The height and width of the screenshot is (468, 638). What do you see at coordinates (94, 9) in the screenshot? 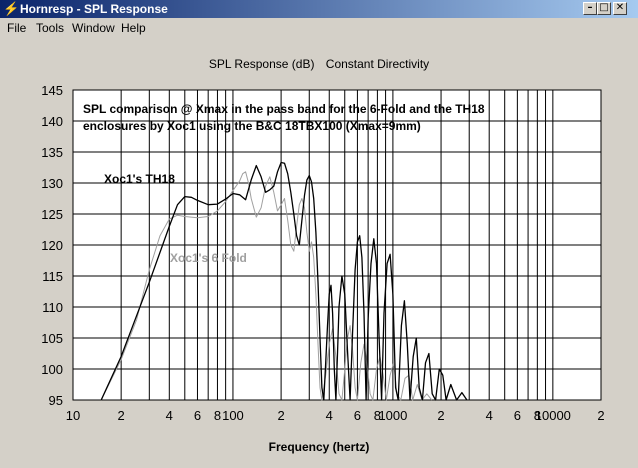
I see `window-title: Hornresp - SPL Response` at bounding box center [94, 9].